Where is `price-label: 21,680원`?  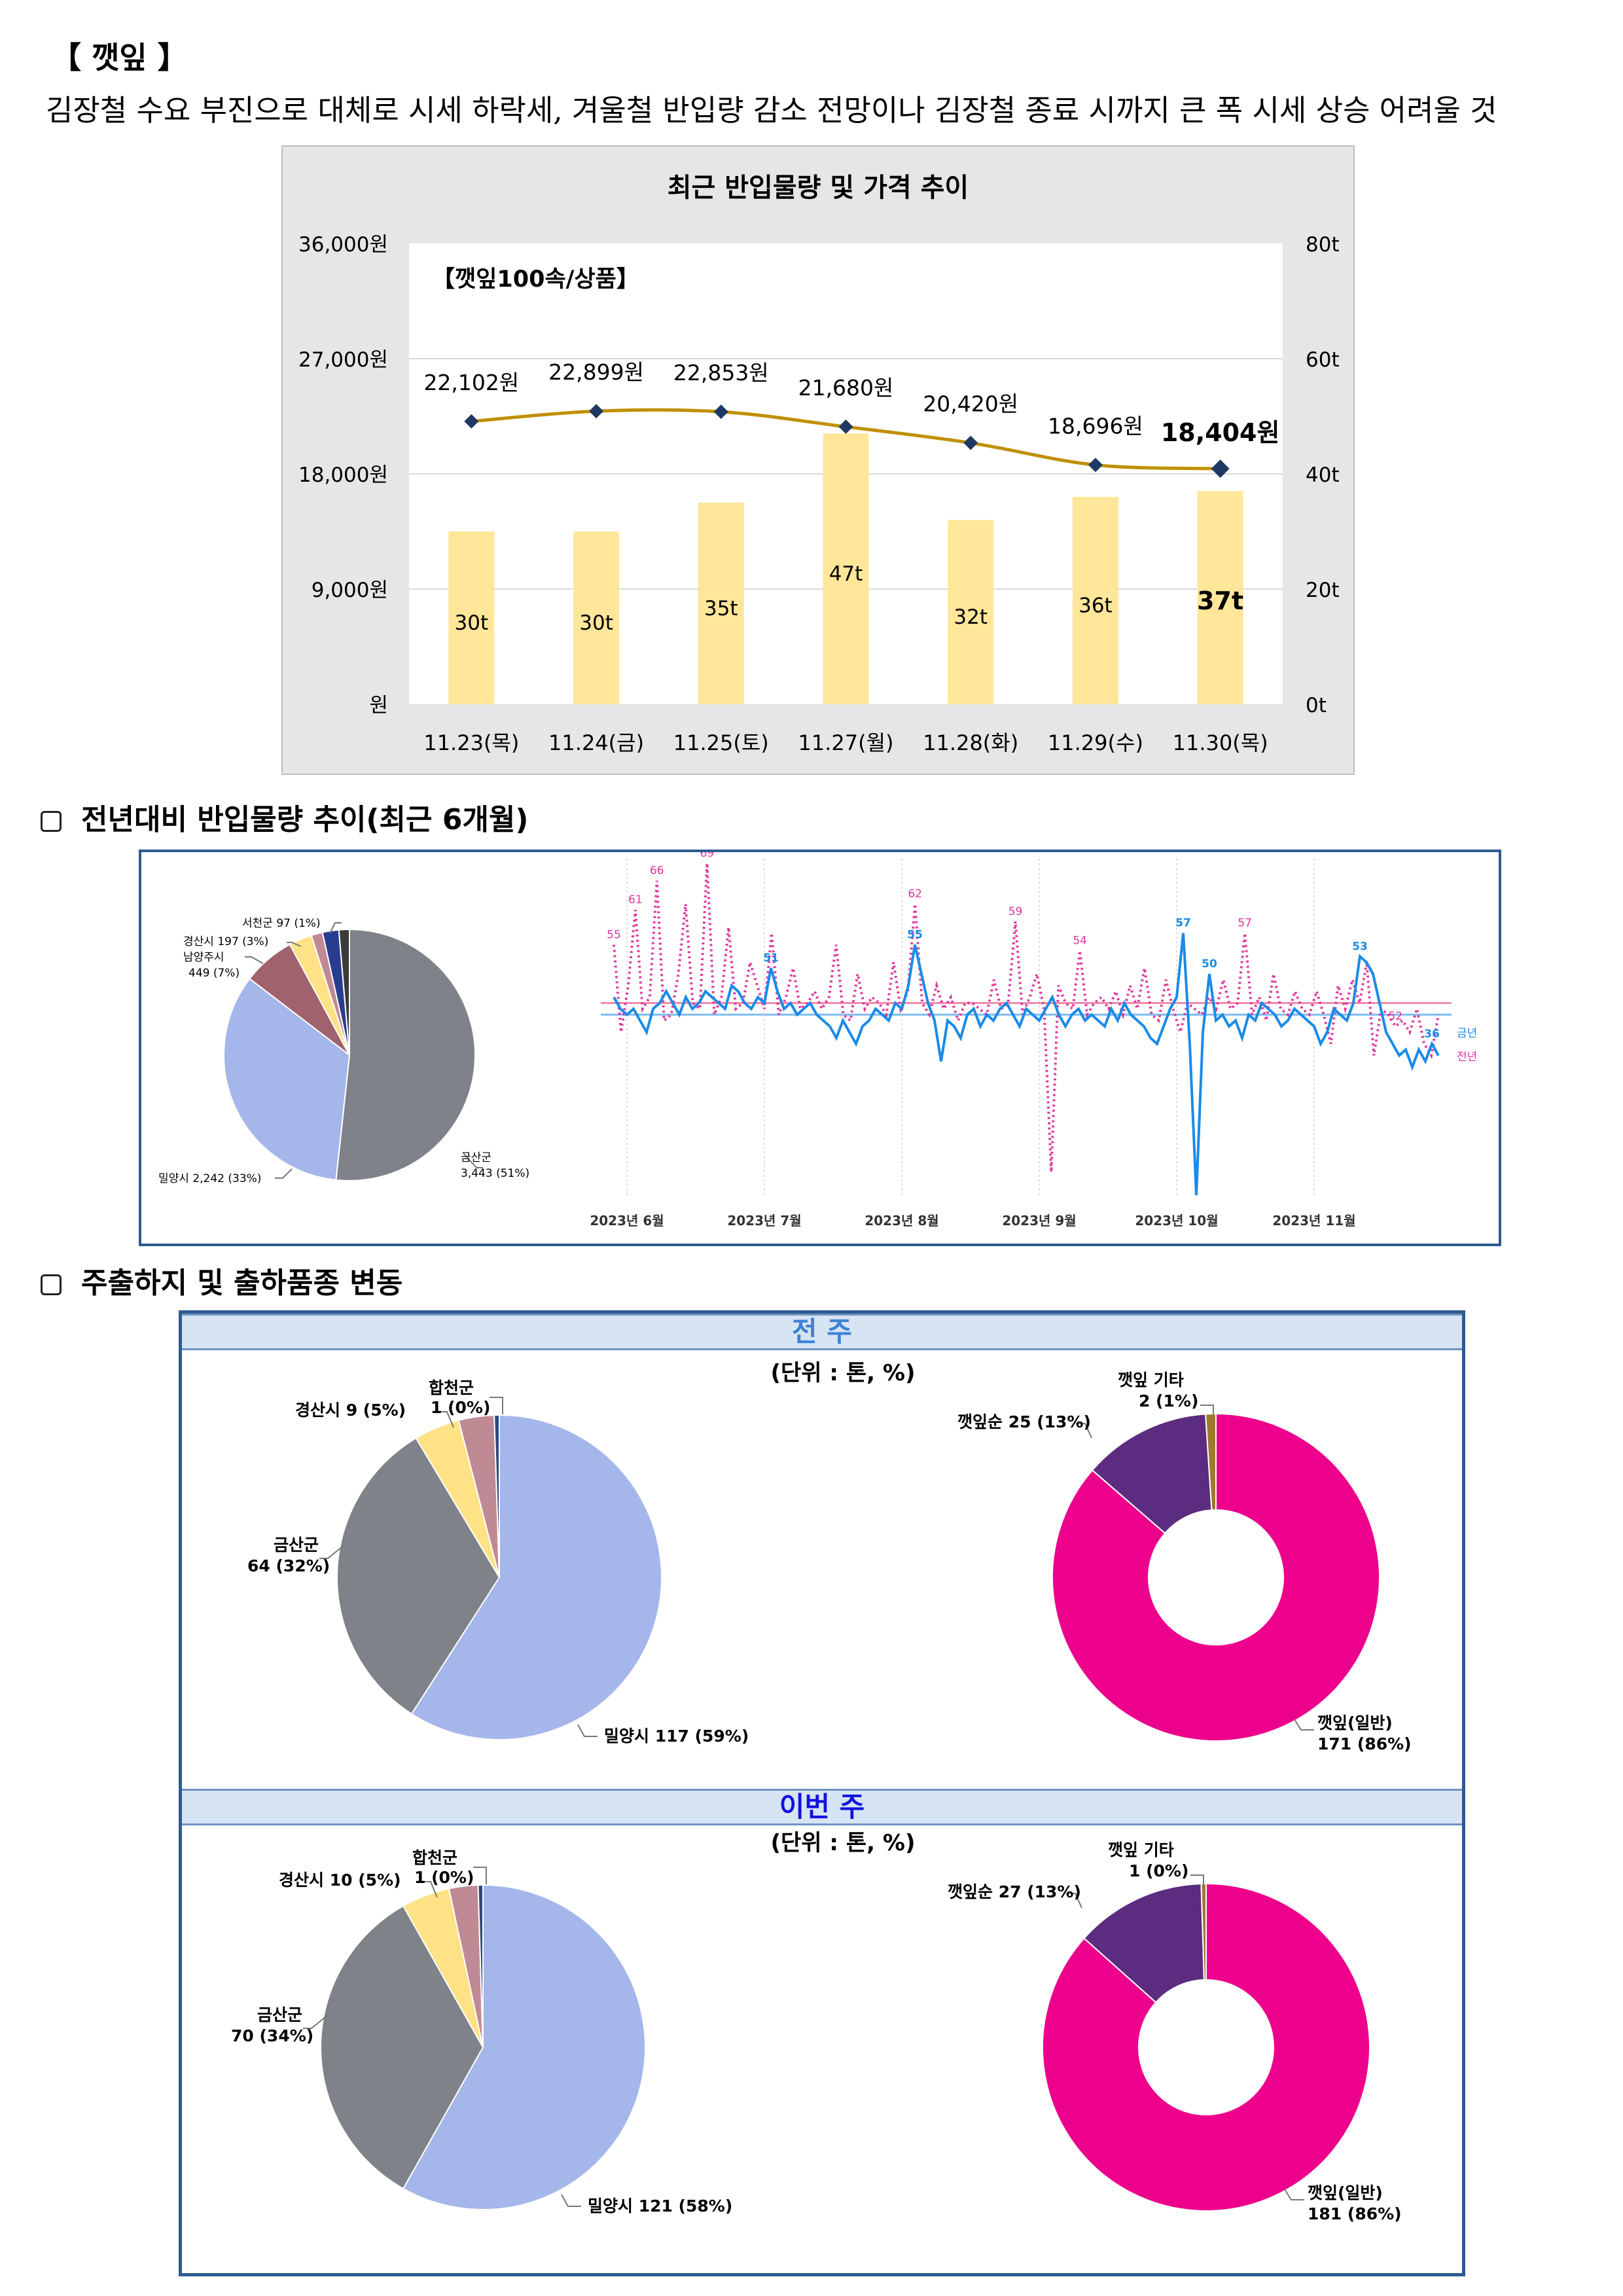
price-label: 21,680원 is located at coordinates (846, 388).